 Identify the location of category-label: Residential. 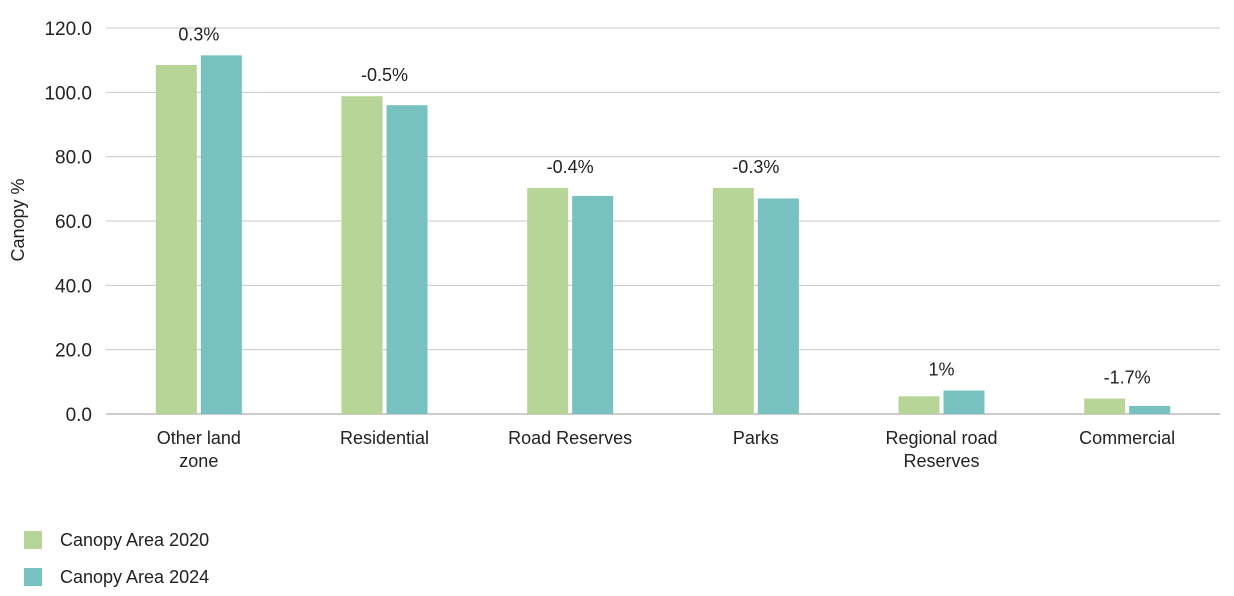
(384, 438).